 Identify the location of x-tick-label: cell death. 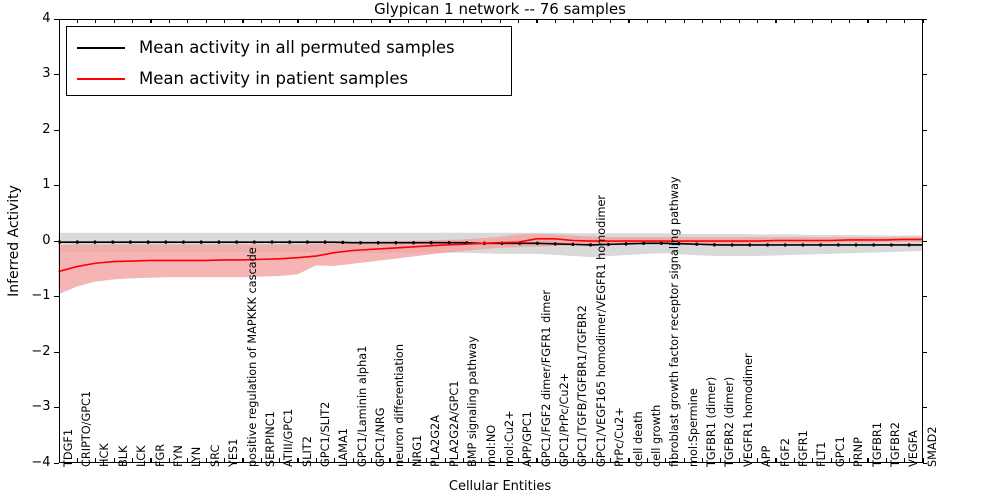
(638, 438).